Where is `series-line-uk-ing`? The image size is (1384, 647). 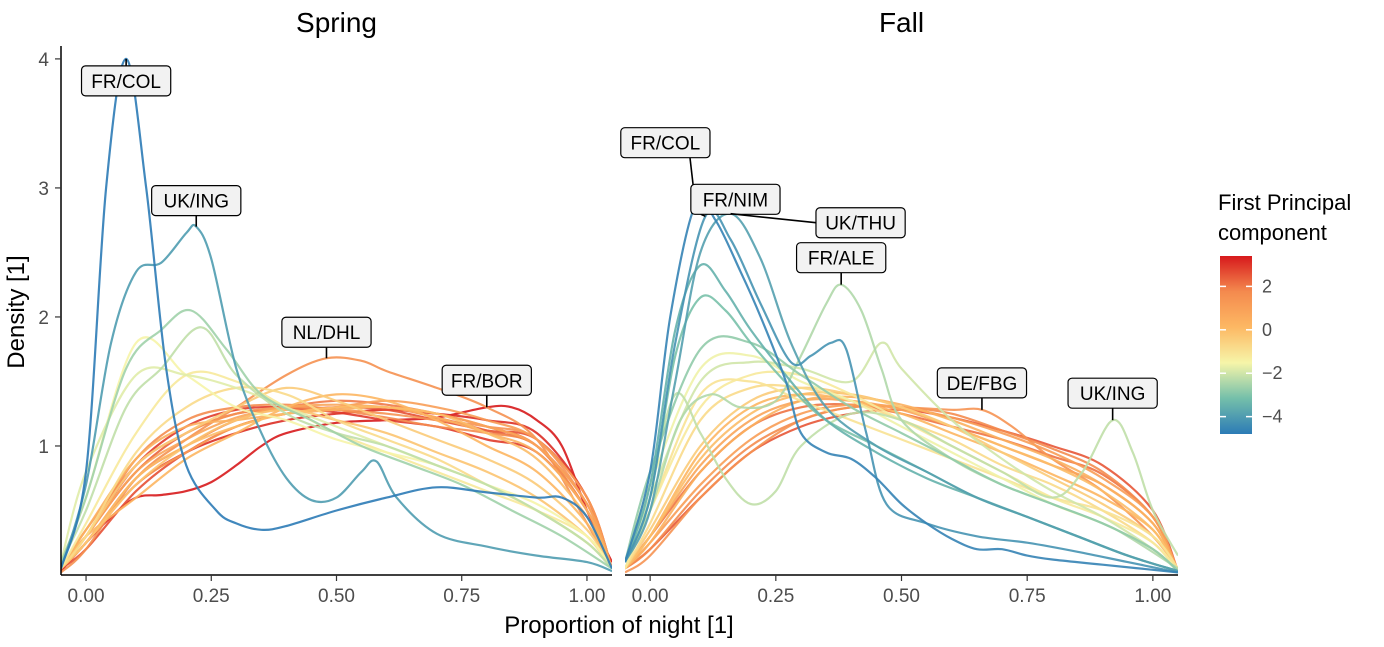
series-line-uk-ing is located at coordinates (901, 477).